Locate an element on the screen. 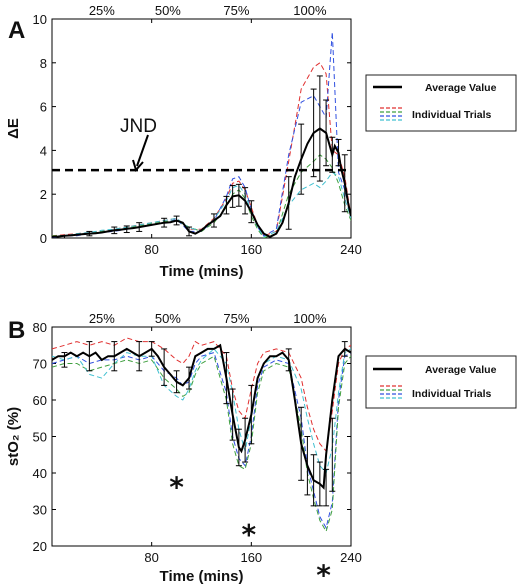  y-tick-label: 2 is located at coordinates (43, 194).